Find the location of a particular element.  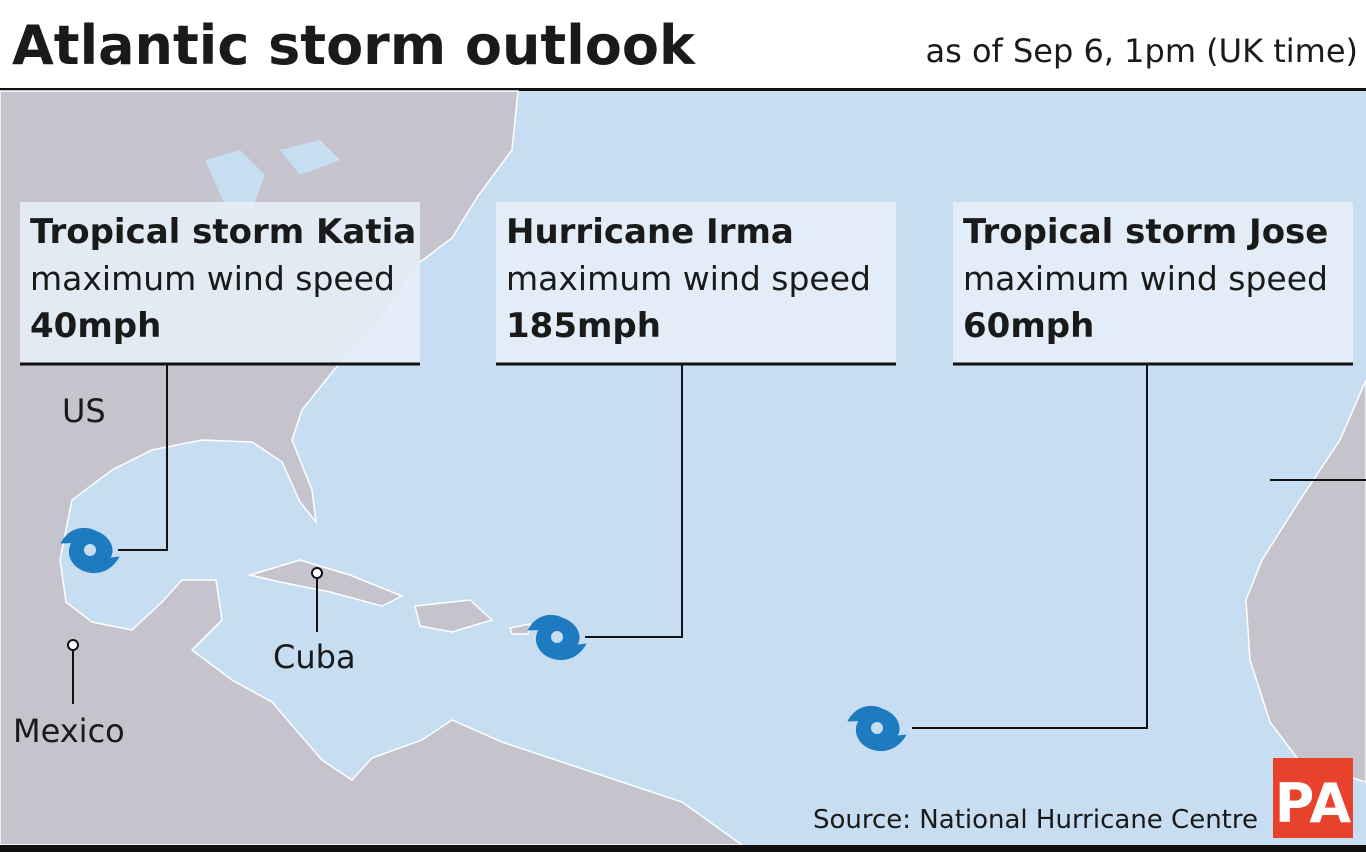

irma-leader is located at coordinates (634, 501).